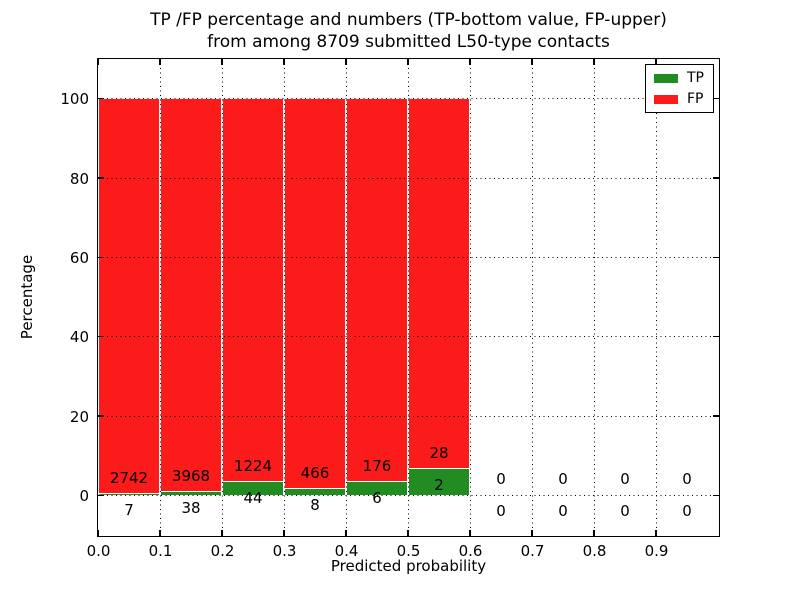 The width and height of the screenshot is (800, 600). Describe the element at coordinates (160, 551) in the screenshot. I see `x-tick-label: 0.1` at that location.